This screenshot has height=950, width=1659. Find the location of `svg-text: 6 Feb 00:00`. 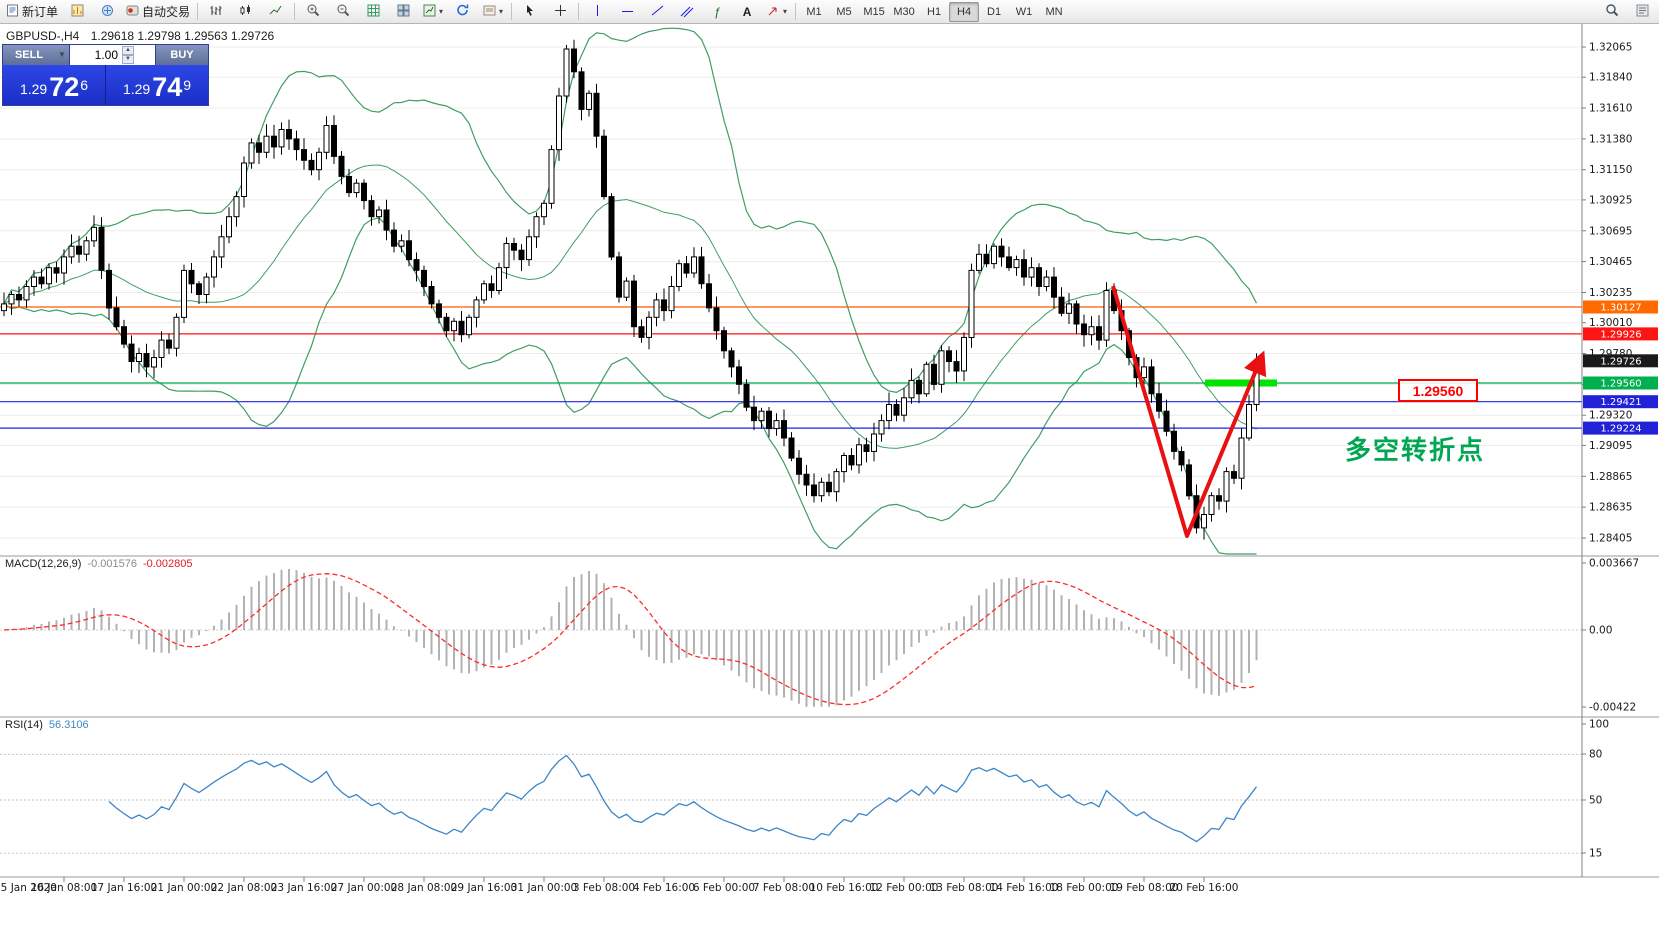

svg-text: 6 Feb 00:00 is located at coordinates (724, 888).